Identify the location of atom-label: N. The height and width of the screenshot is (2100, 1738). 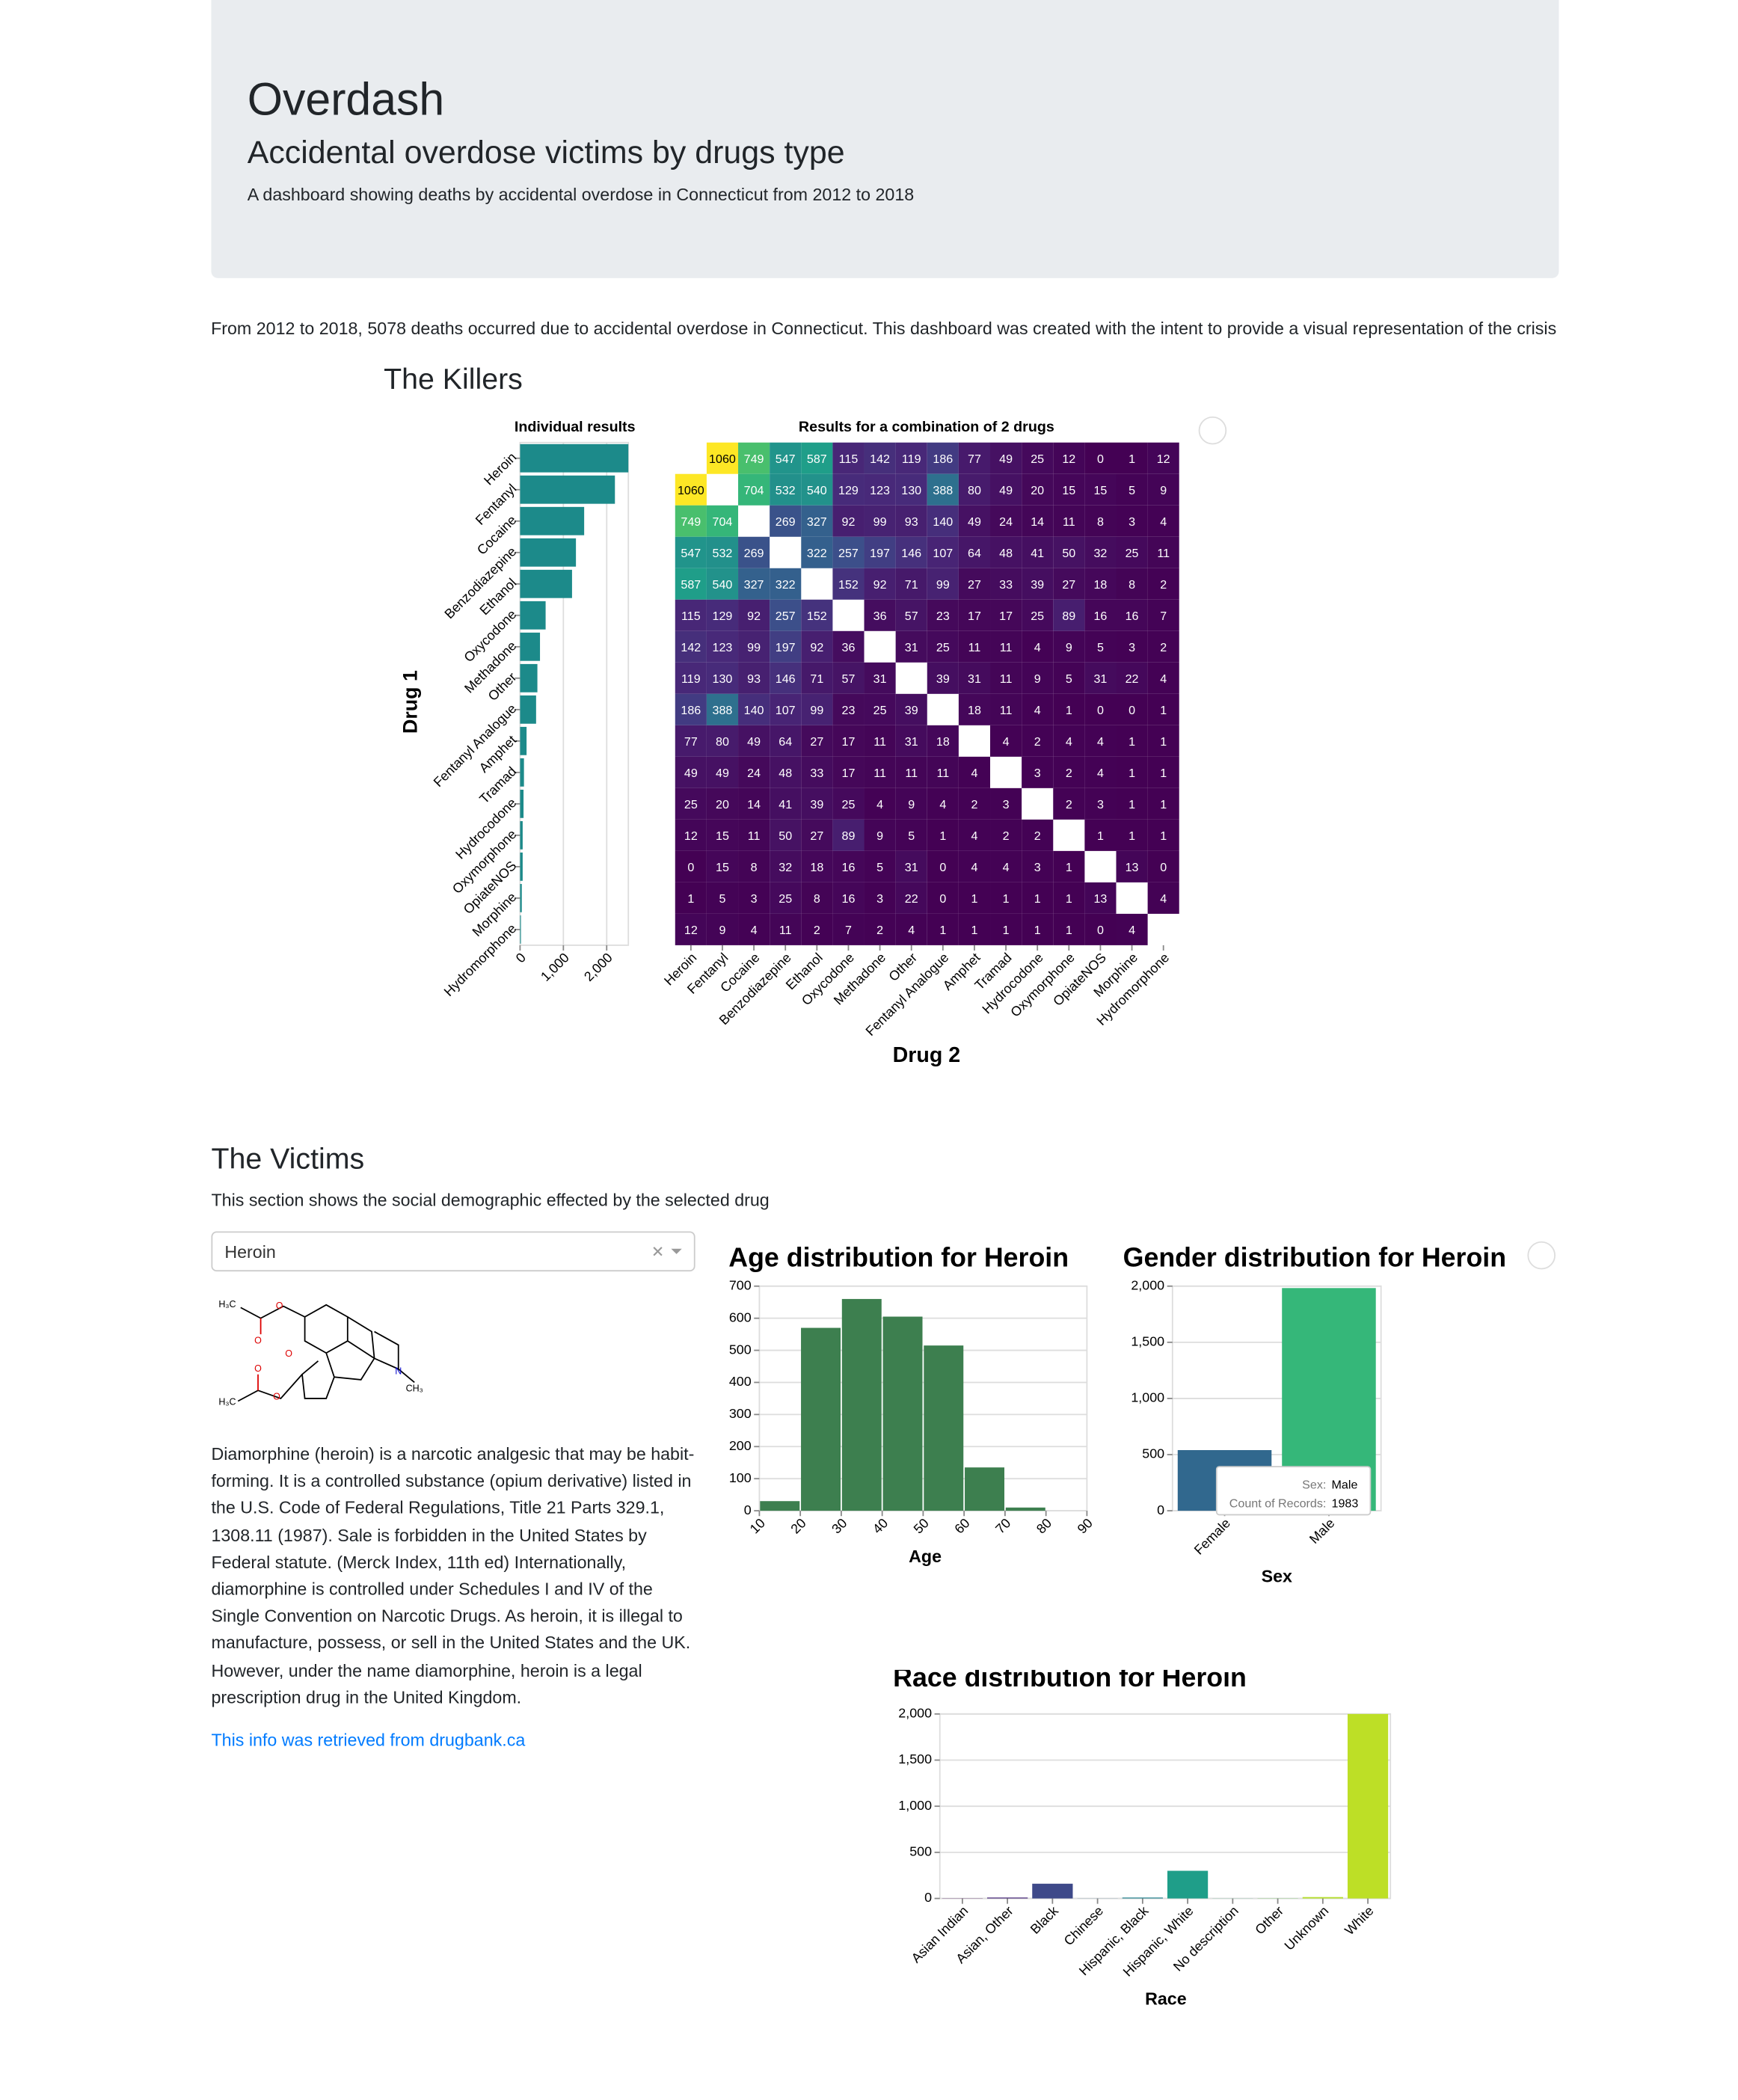
(399, 1371).